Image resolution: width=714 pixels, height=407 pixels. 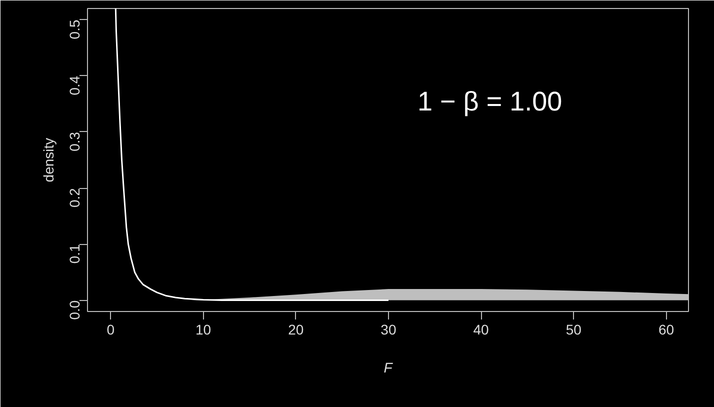 I want to click on x-tick-label: 60, so click(x=666, y=330).